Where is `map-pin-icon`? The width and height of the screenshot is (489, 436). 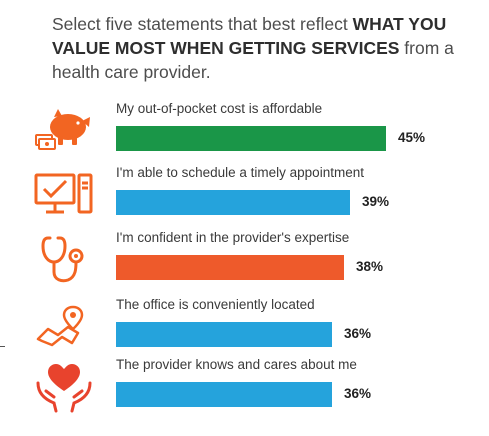
map-pin-icon is located at coordinates (60, 326).